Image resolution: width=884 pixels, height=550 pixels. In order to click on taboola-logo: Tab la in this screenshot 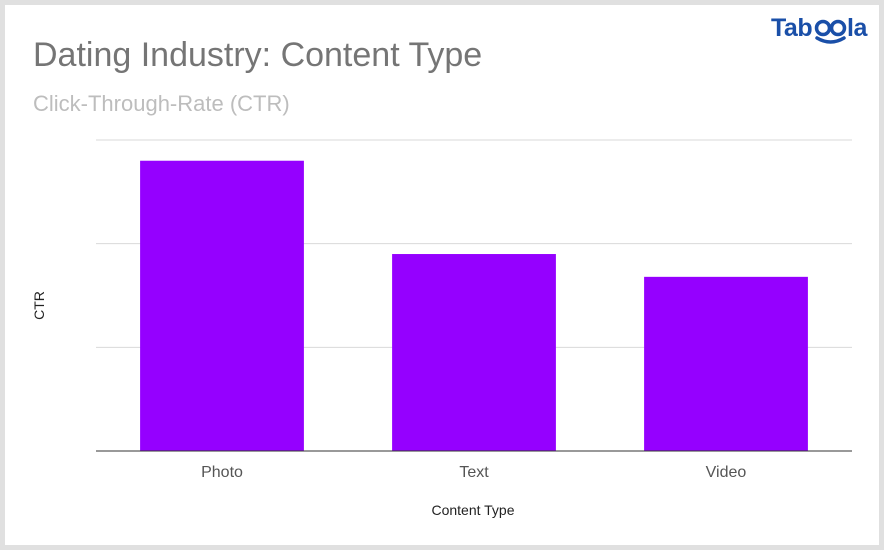, I will do `click(820, 29)`.